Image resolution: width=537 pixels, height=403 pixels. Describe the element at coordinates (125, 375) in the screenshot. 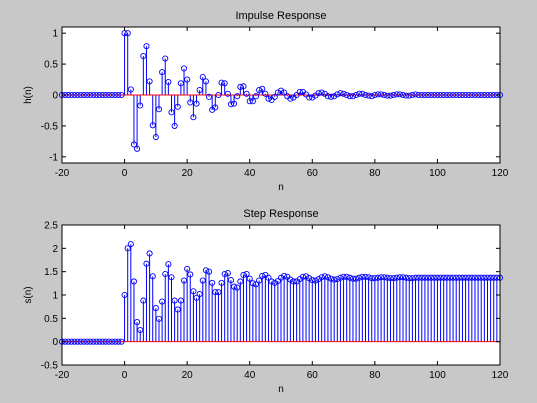

I see `step-x-tick-label: 0` at that location.